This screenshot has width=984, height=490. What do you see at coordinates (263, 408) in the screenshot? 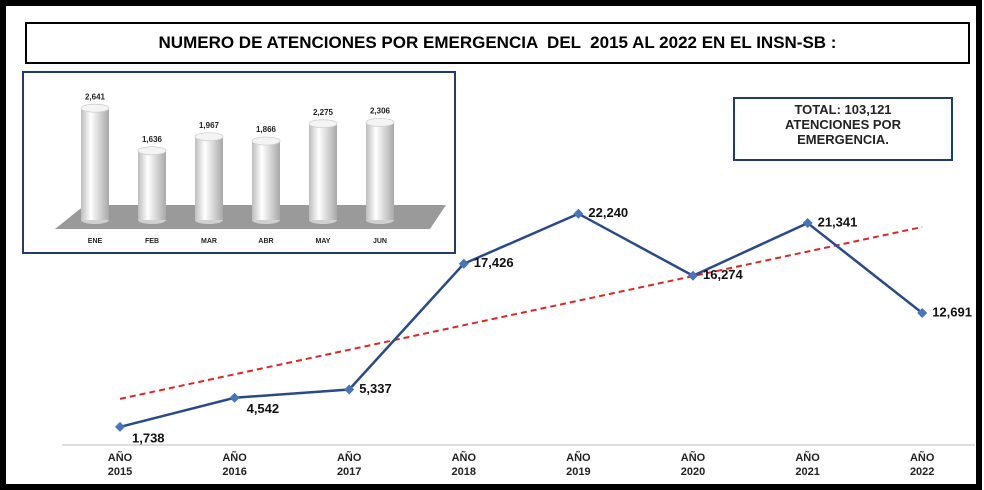
I see `data-label: 4,542` at bounding box center [263, 408].